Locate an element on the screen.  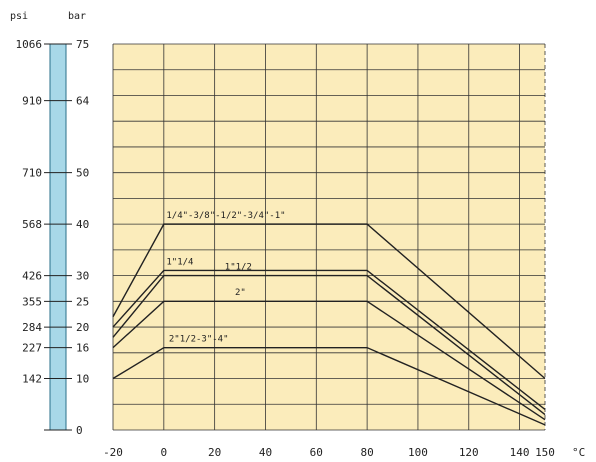
pressure-scale-bar is located at coordinates (58, 237).